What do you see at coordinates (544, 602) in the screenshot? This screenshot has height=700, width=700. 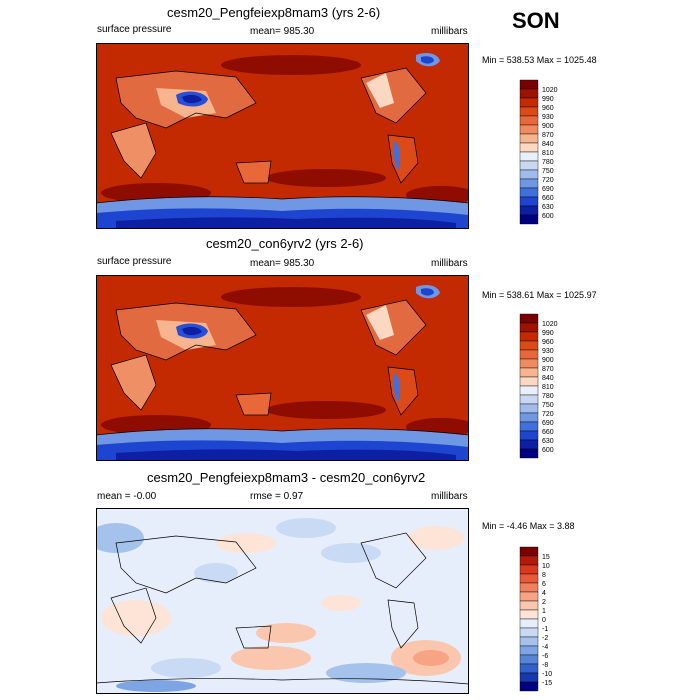 I see `colorbar-label: 2` at bounding box center [544, 602].